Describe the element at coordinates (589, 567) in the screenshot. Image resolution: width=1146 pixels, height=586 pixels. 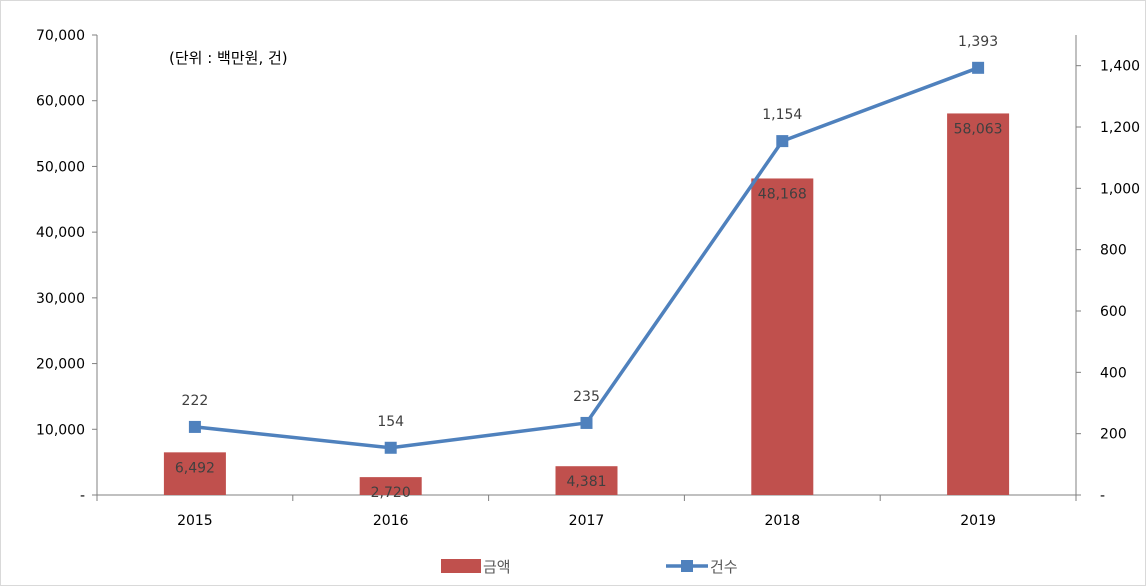
I see `legend: 금액 건수` at that location.